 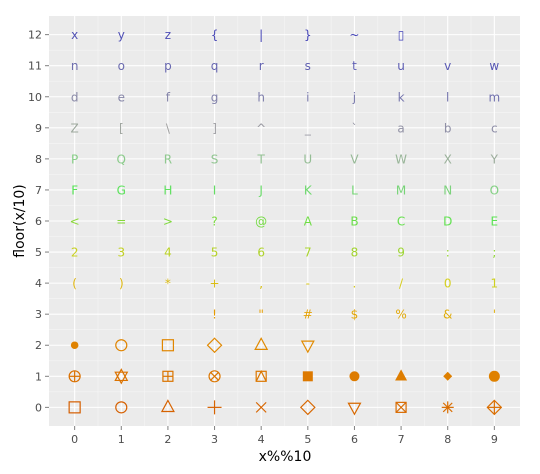 What do you see at coordinates (35, 97) in the screenshot?
I see `y-tick-label: 10` at bounding box center [35, 97].